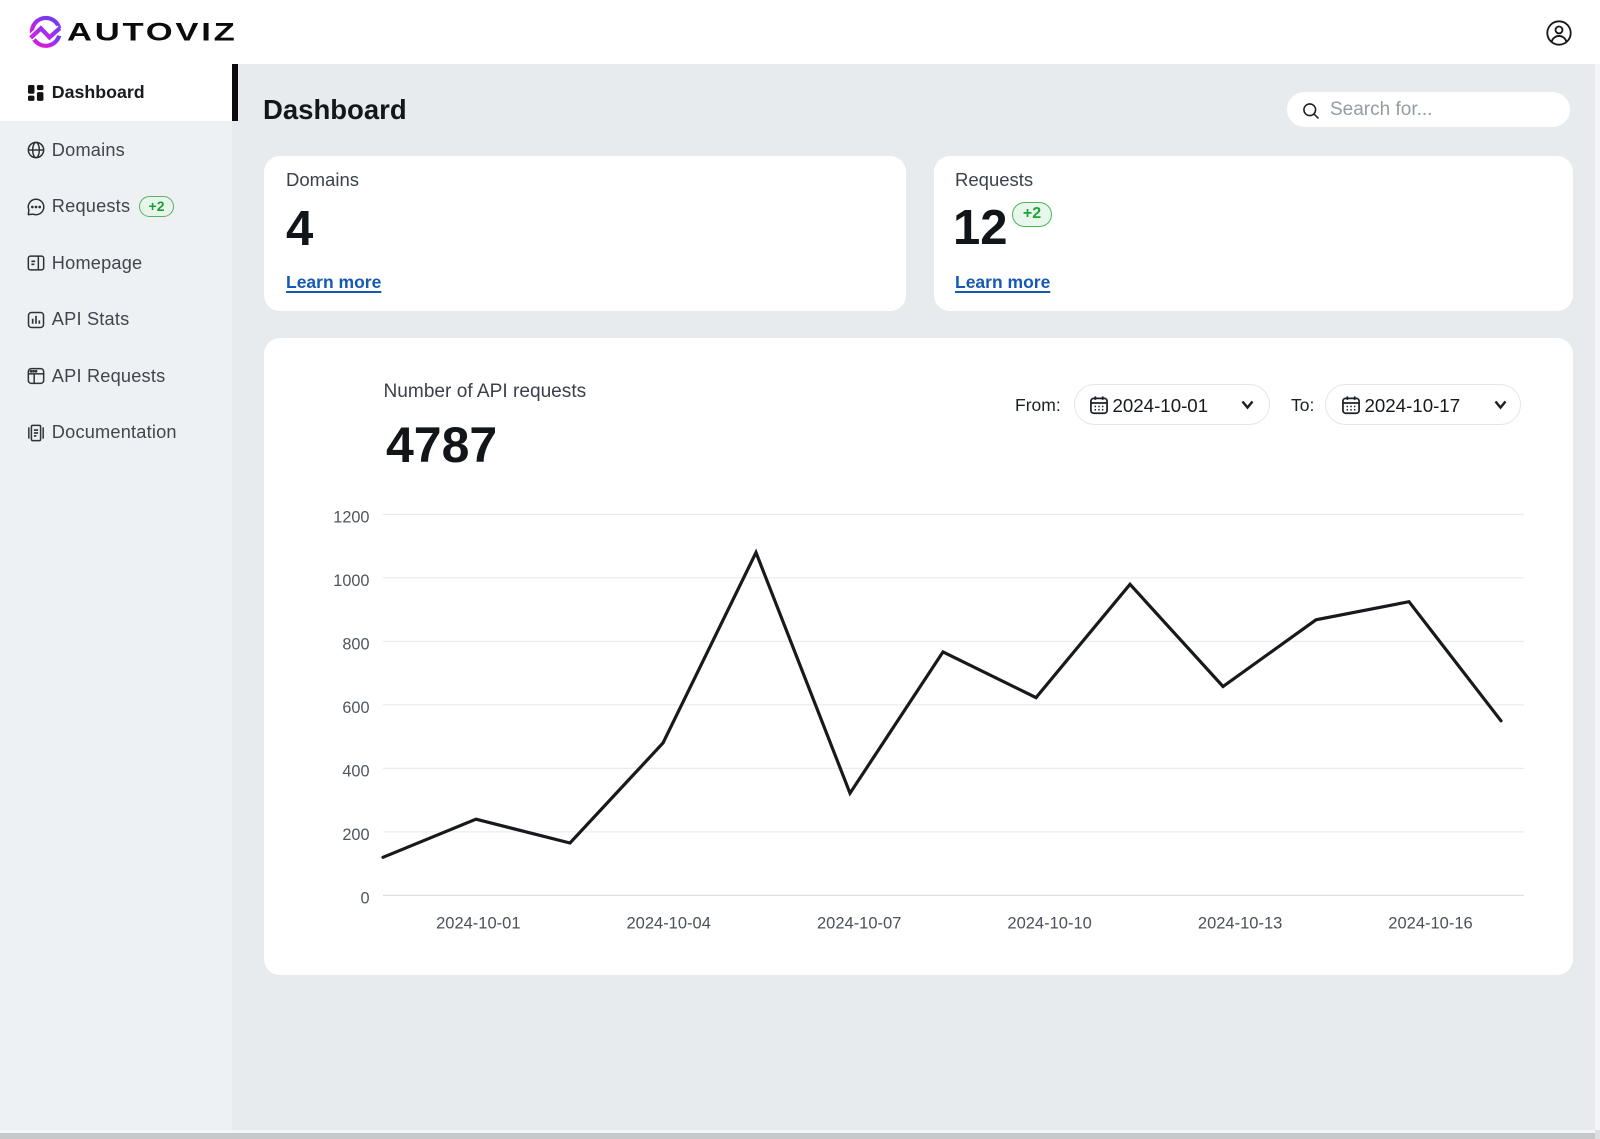 This screenshot has width=1600, height=1139. I want to click on svg-text: 2024-10-07, so click(859, 924).